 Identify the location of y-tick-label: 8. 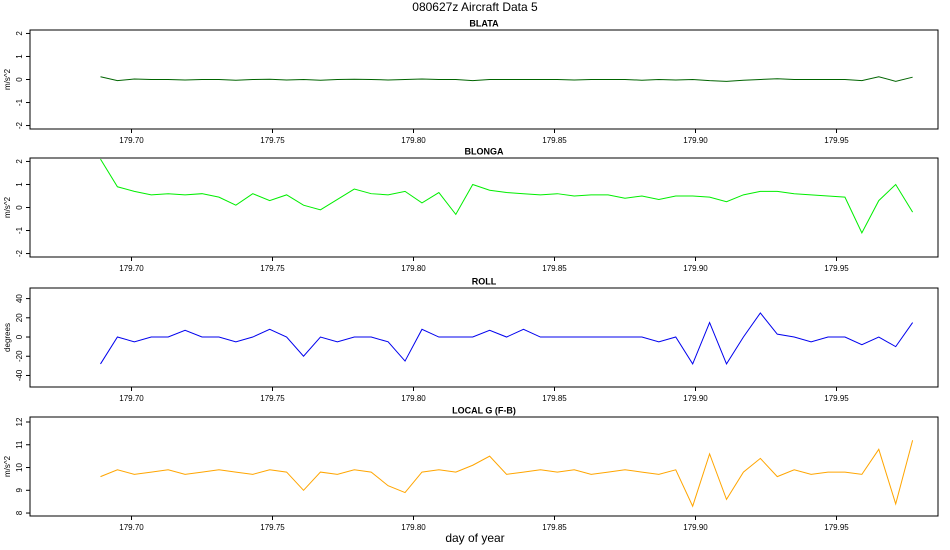
(19, 512).